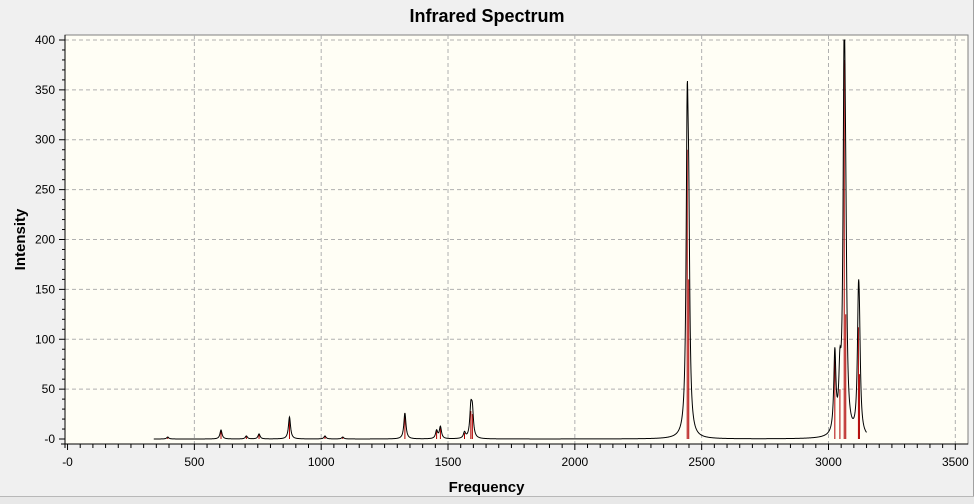 This screenshot has width=974, height=504. I want to click on x-tick-label: 1500, so click(448, 462).